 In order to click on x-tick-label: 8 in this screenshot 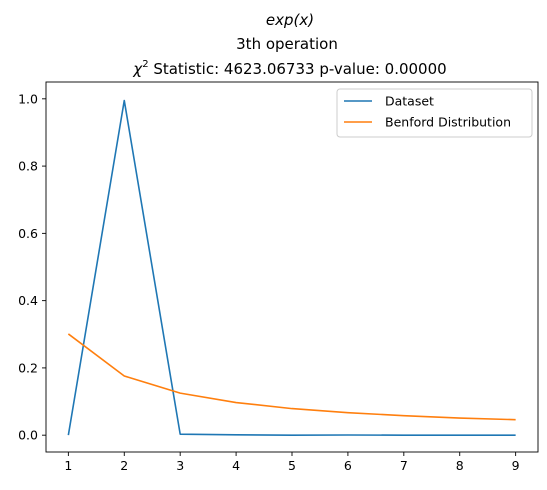, I will do `click(460, 465)`.